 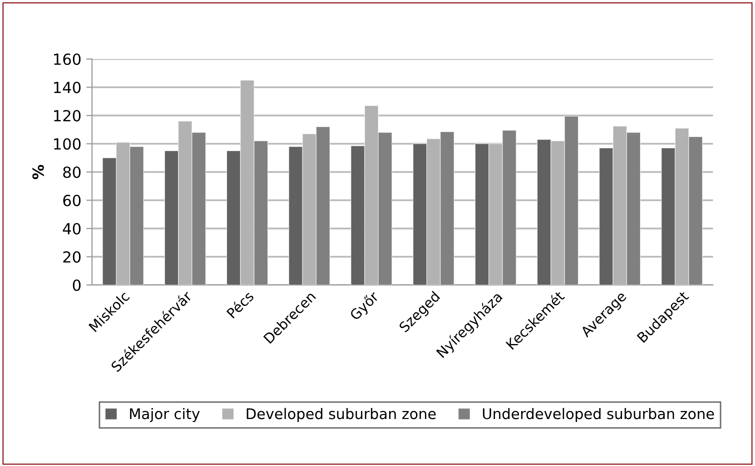 What do you see at coordinates (67, 116) in the screenshot?
I see `y-tick-label: 120` at bounding box center [67, 116].